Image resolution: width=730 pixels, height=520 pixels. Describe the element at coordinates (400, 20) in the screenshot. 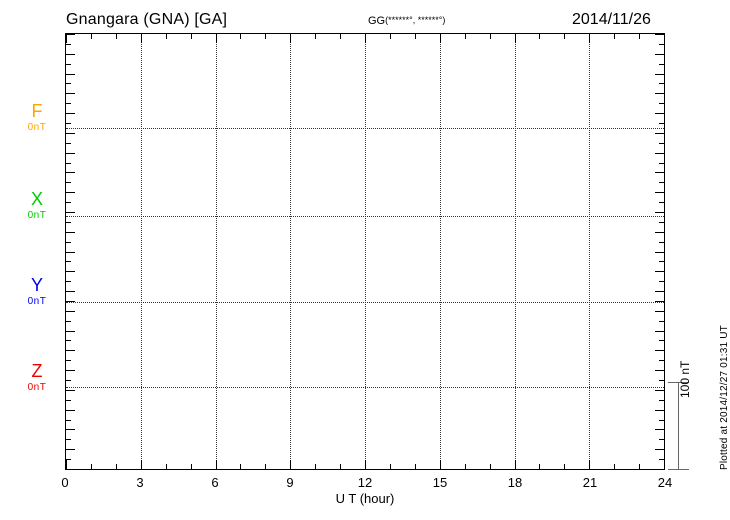

I see `coordinate-latitude: ******°` at that location.